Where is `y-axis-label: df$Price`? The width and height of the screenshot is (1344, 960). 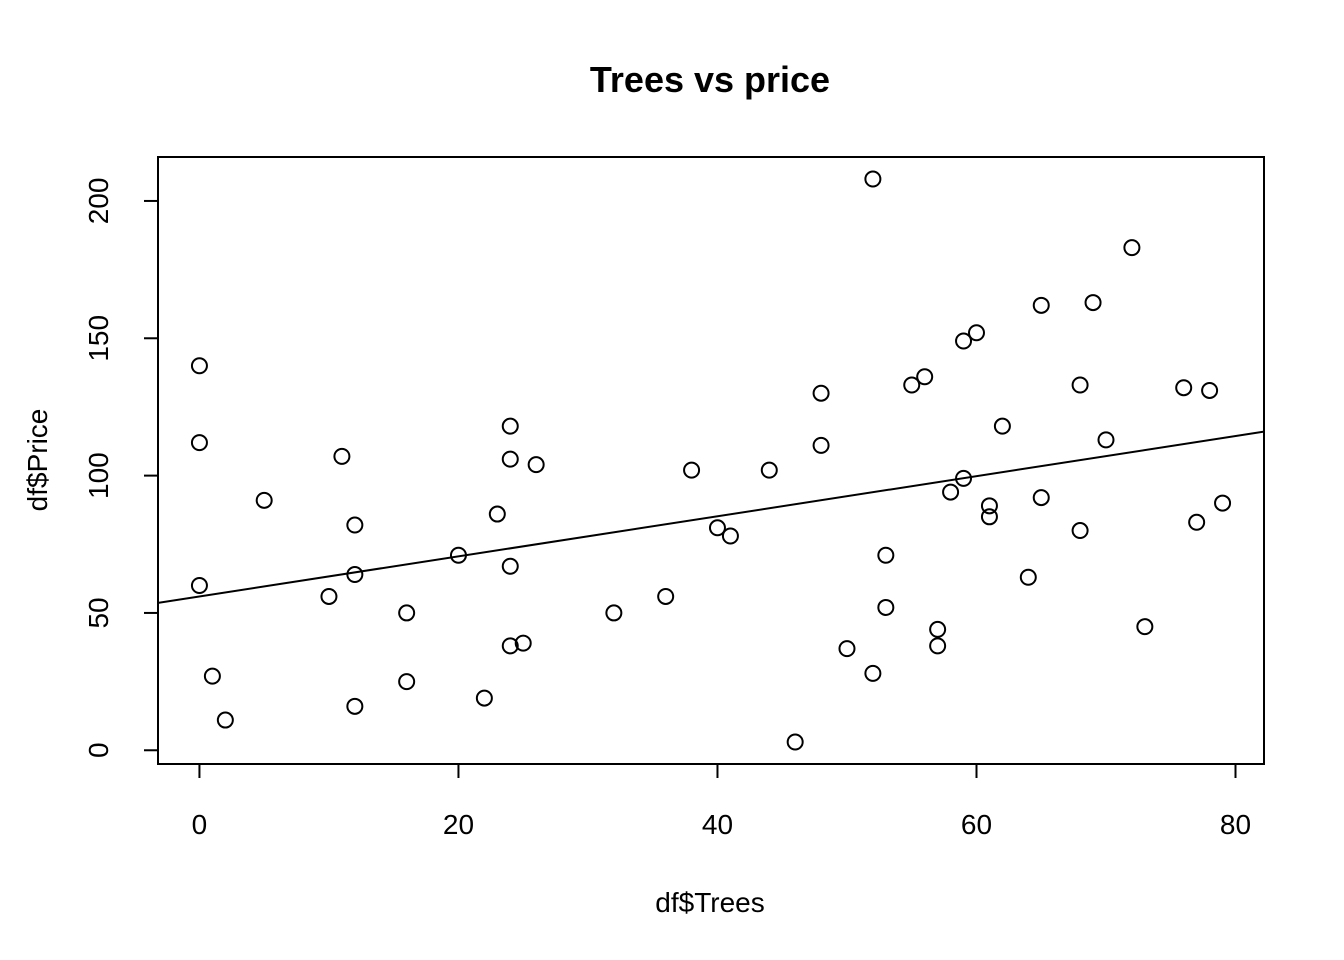
y-axis-label: df$Price is located at coordinates (37, 460).